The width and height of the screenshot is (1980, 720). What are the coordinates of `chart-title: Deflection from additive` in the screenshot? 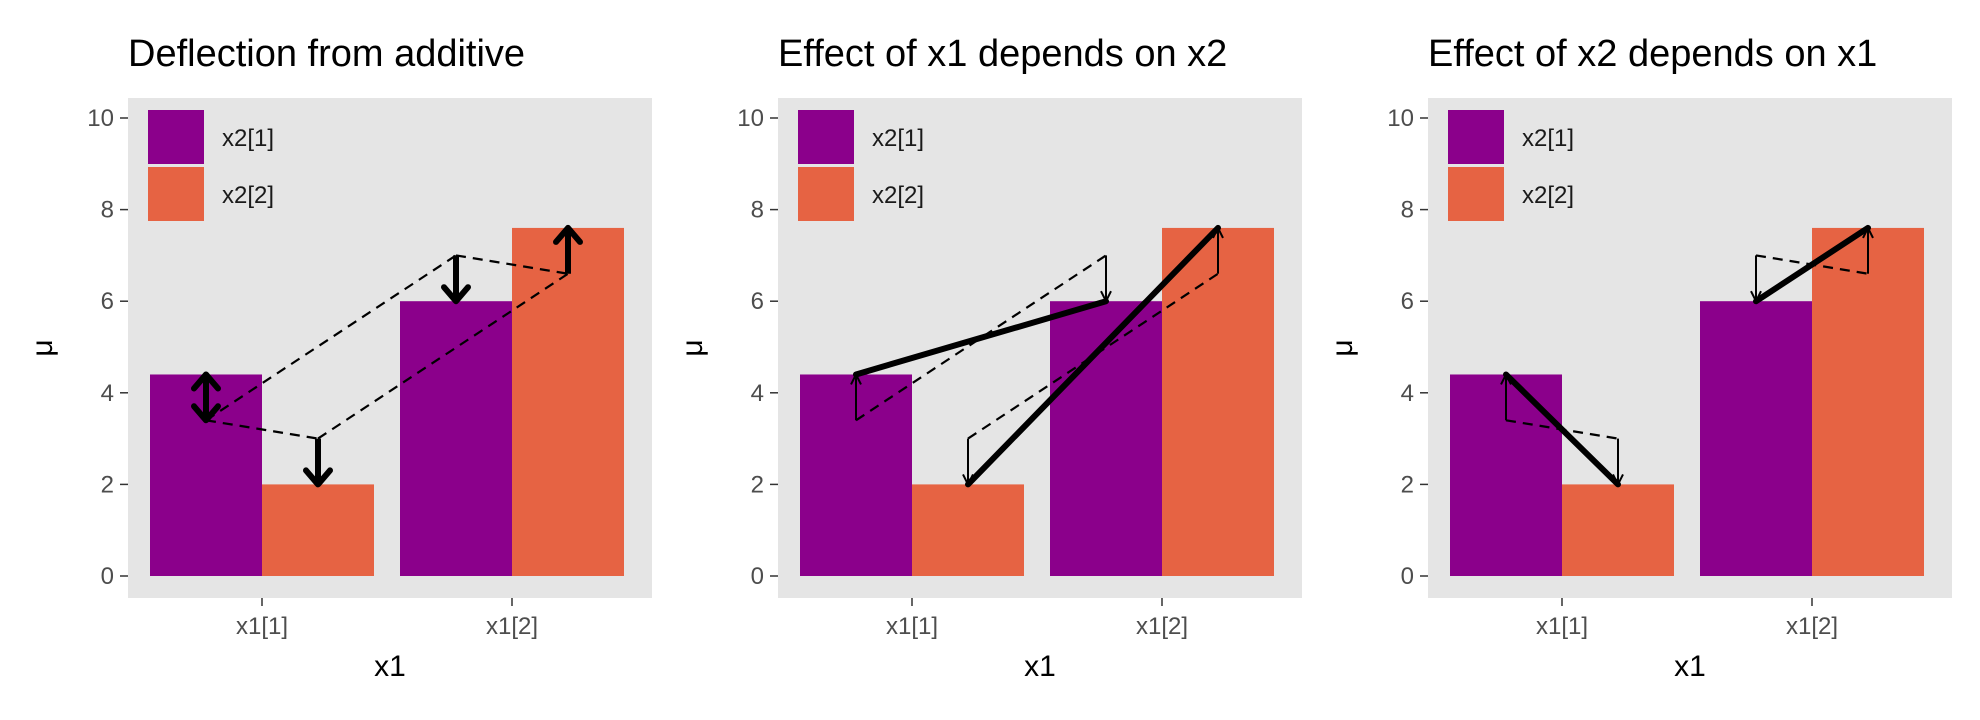 It's located at (326, 54).